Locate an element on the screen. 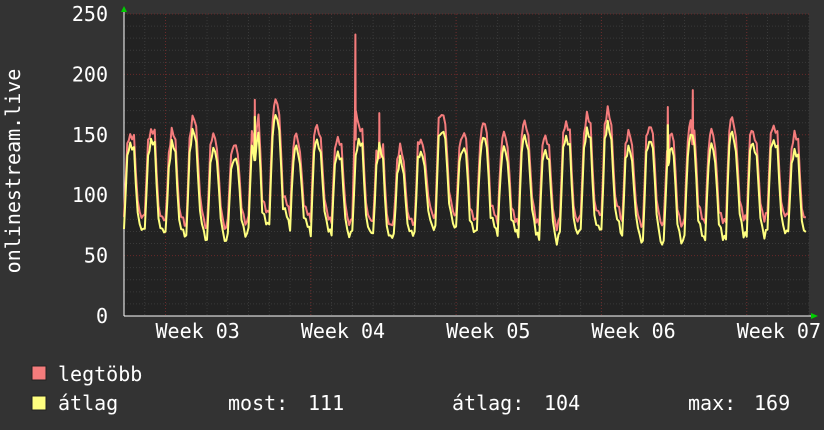 This screenshot has height=430, width=824. x-axis-arrow is located at coordinates (814, 316).